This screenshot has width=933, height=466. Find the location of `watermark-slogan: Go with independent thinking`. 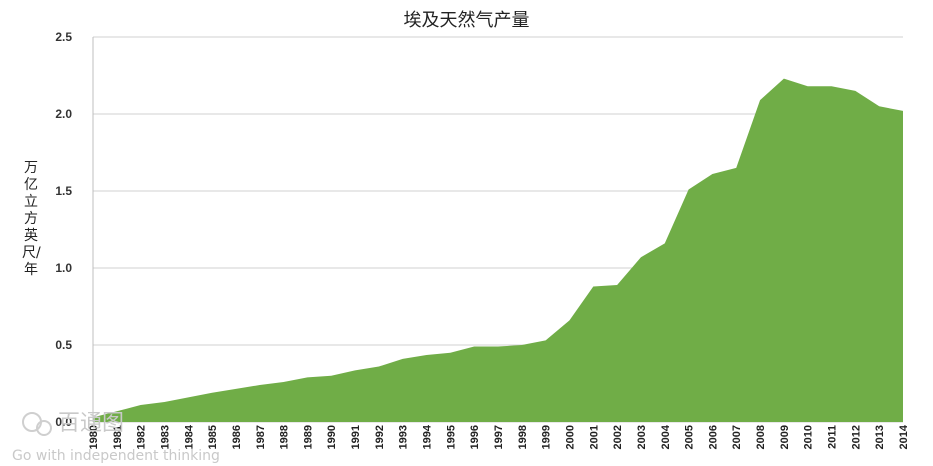

watermark-slogan: Go with independent thinking is located at coordinates (116, 456).